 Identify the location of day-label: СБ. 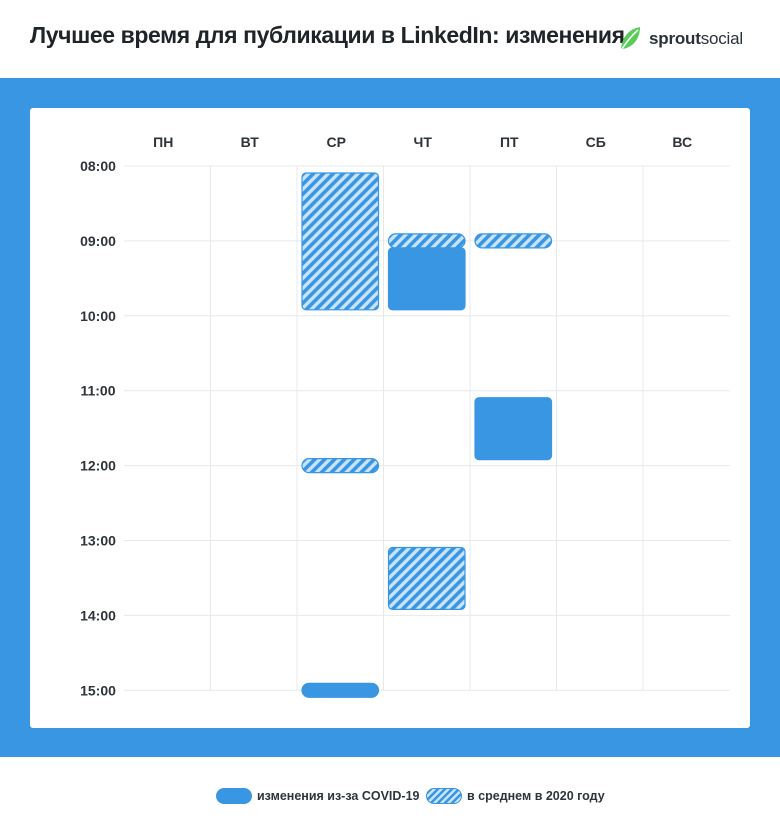
(596, 142).